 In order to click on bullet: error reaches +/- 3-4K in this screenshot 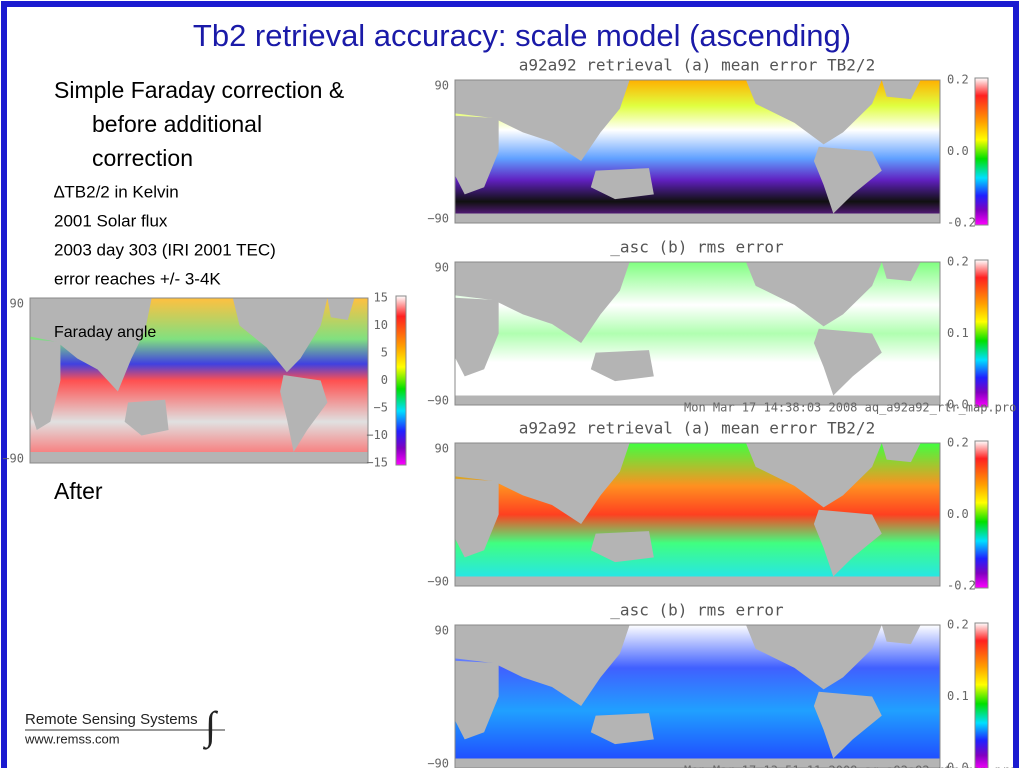, I will do `click(137, 278)`.